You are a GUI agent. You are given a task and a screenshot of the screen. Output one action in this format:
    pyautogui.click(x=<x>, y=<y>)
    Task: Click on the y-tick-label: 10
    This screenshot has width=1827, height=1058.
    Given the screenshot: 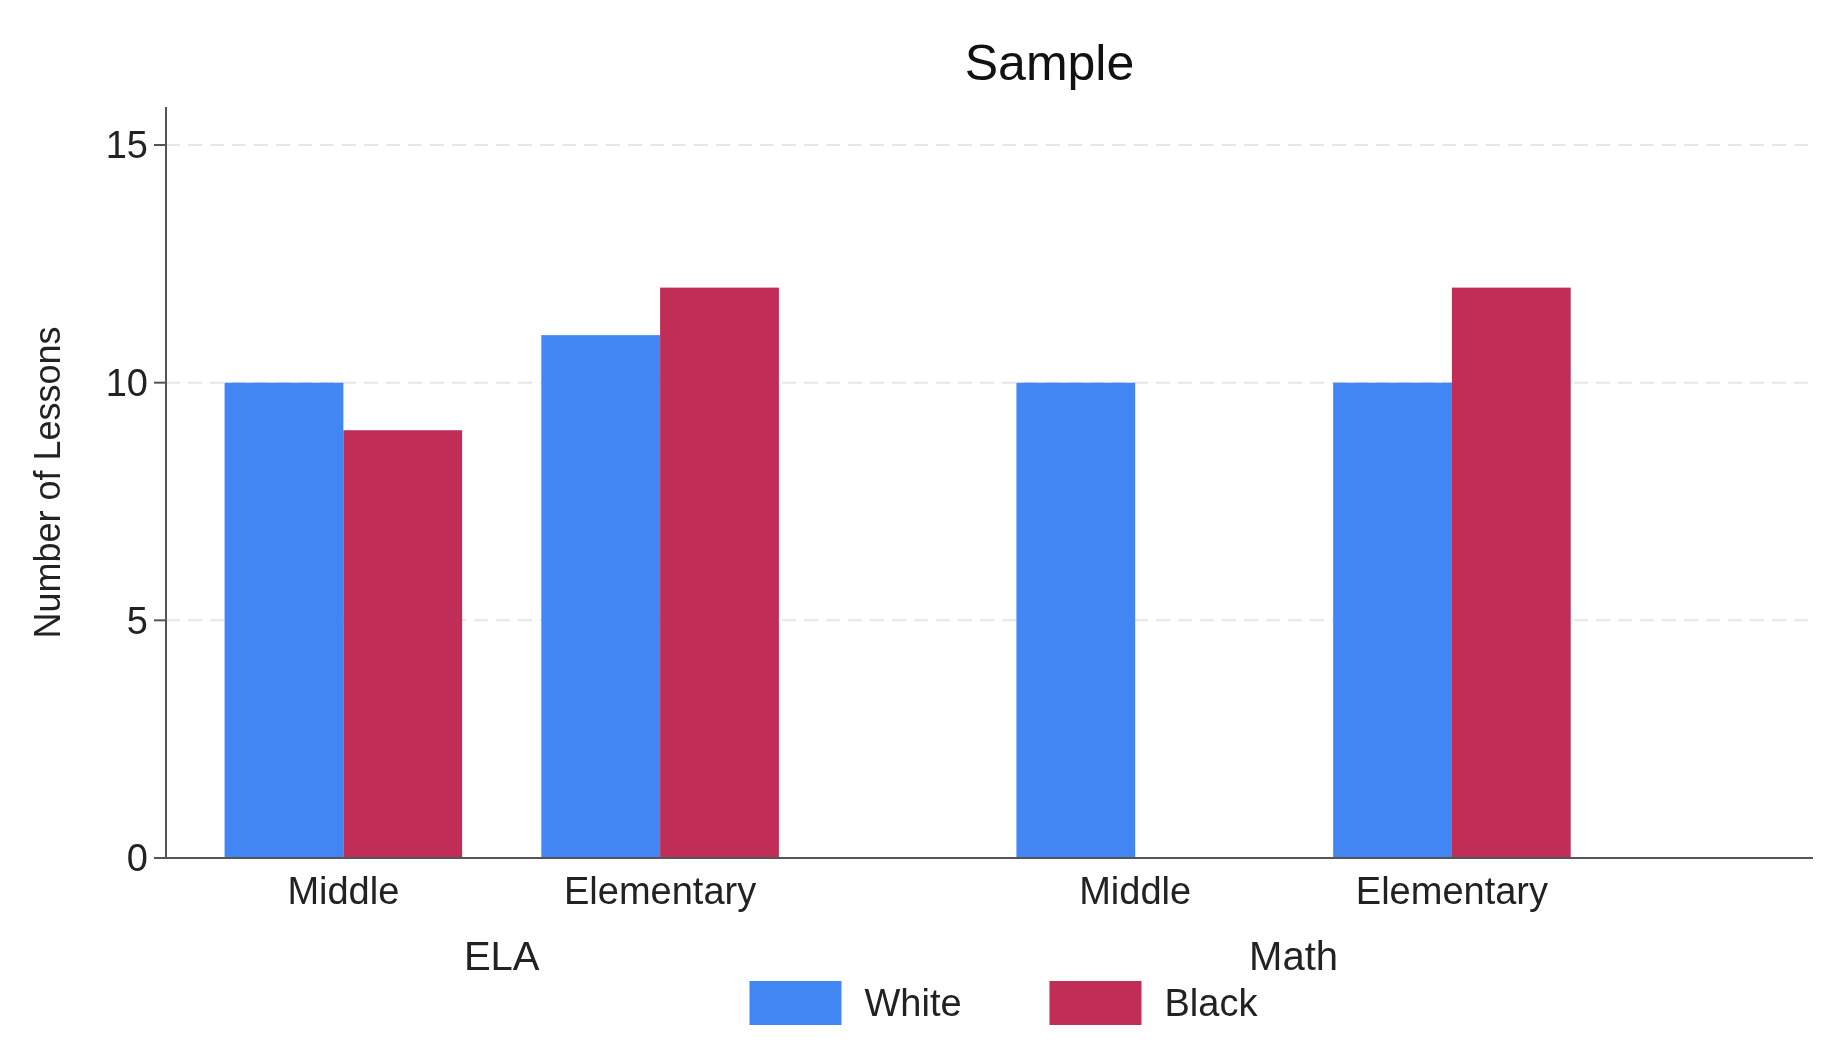 What is the action you would take?
    pyautogui.click(x=126, y=382)
    